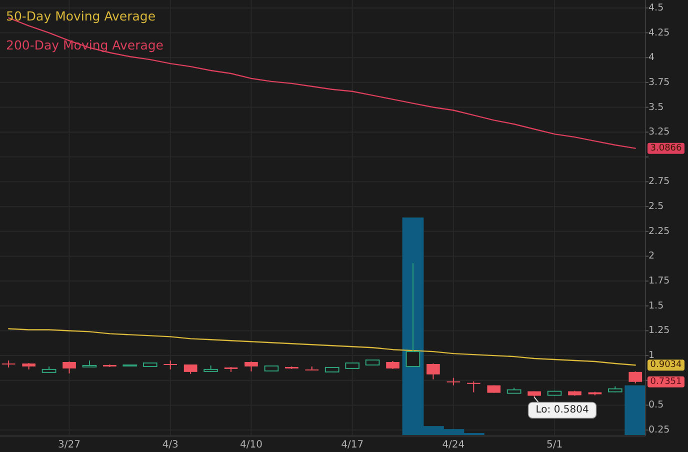  Describe the element at coordinates (659, 231) in the screenshot. I see `y-tick-label: 2.25` at that location.